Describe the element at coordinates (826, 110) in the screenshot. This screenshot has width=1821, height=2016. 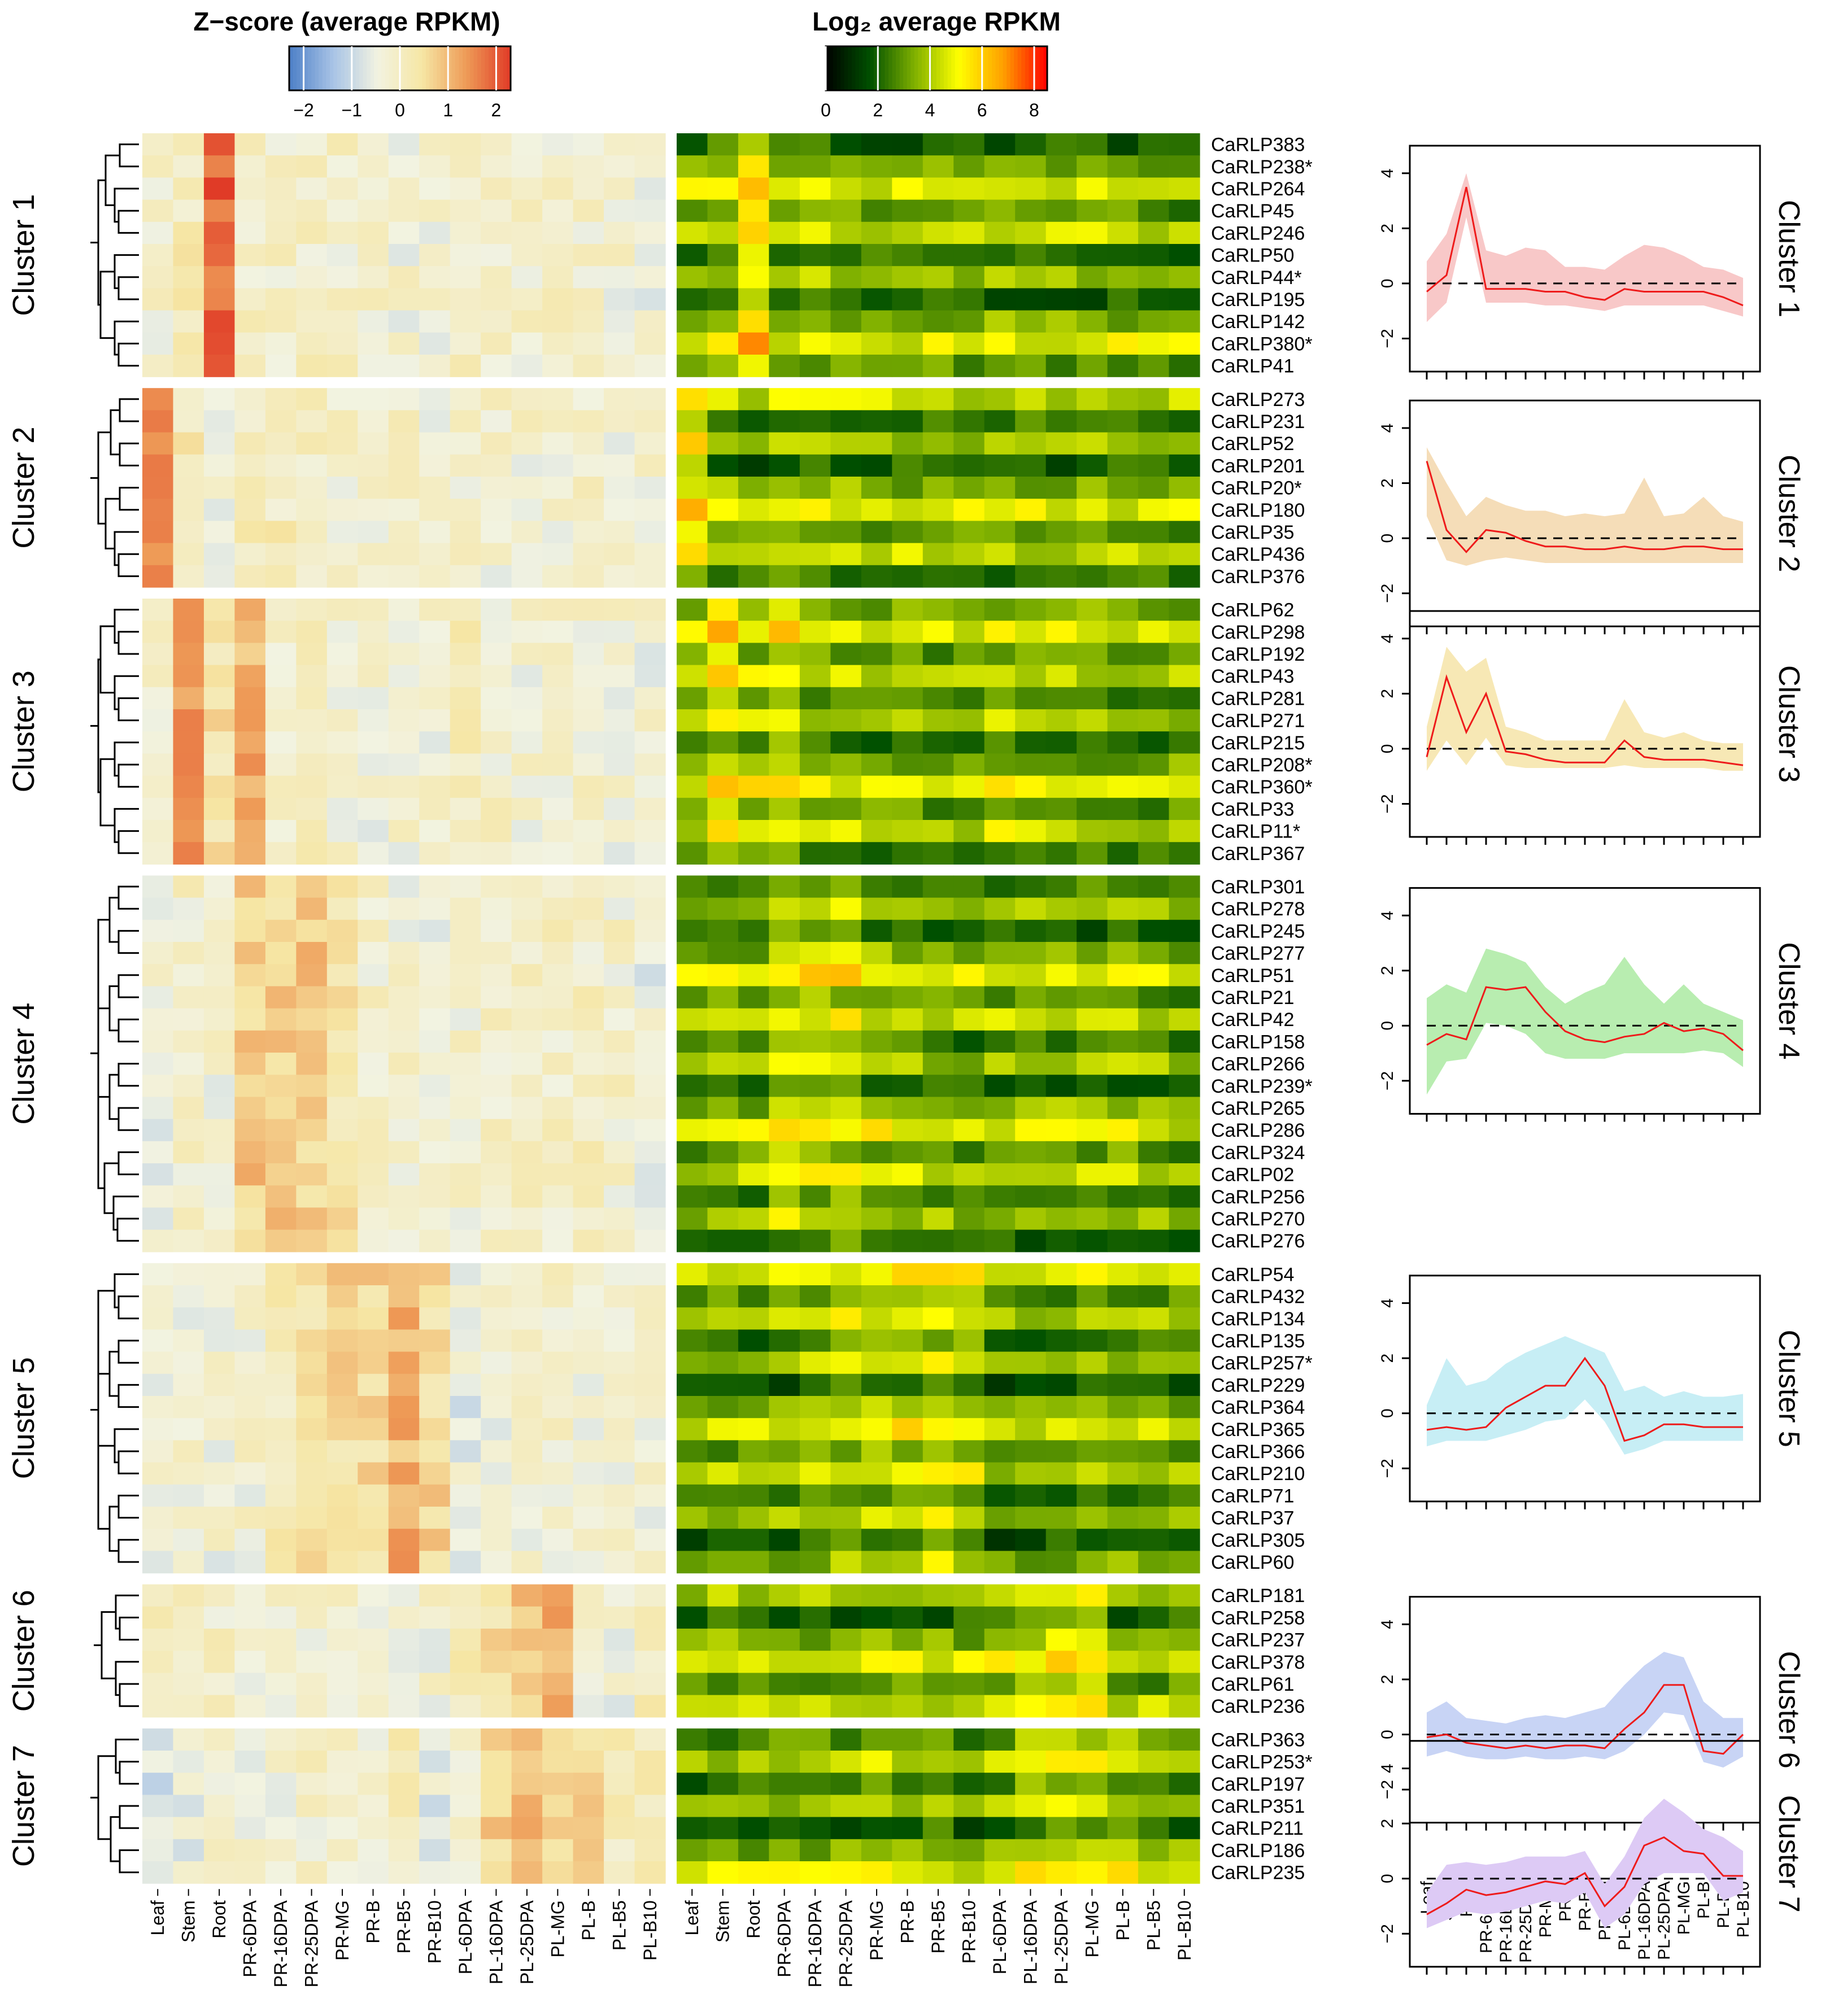
I see `legend-tick-label: 0` at that location.